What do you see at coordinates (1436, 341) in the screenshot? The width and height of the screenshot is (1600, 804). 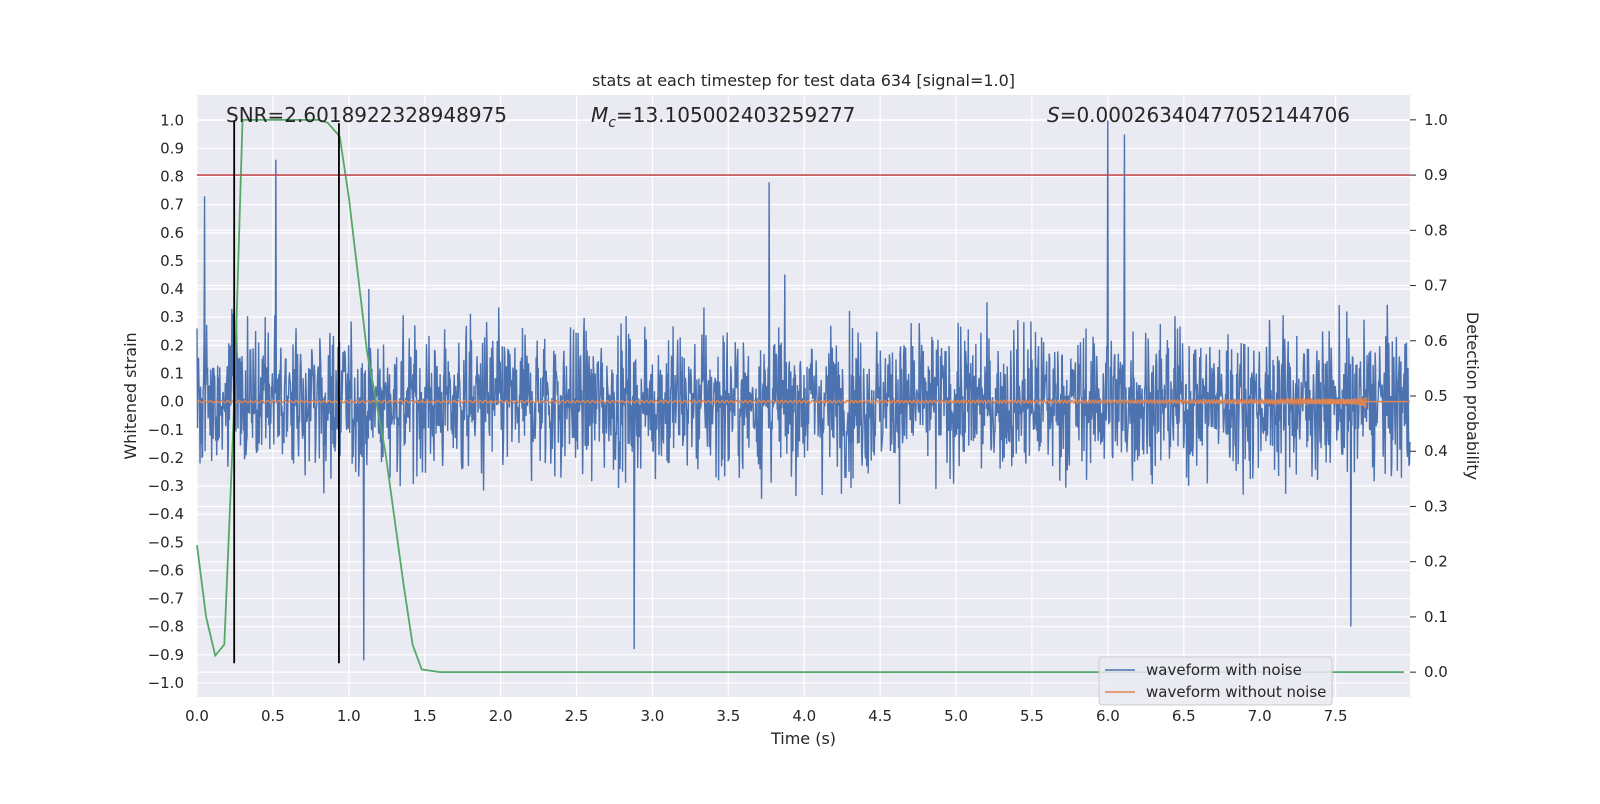 I see `y2-tick-label: 0.6` at bounding box center [1436, 341].